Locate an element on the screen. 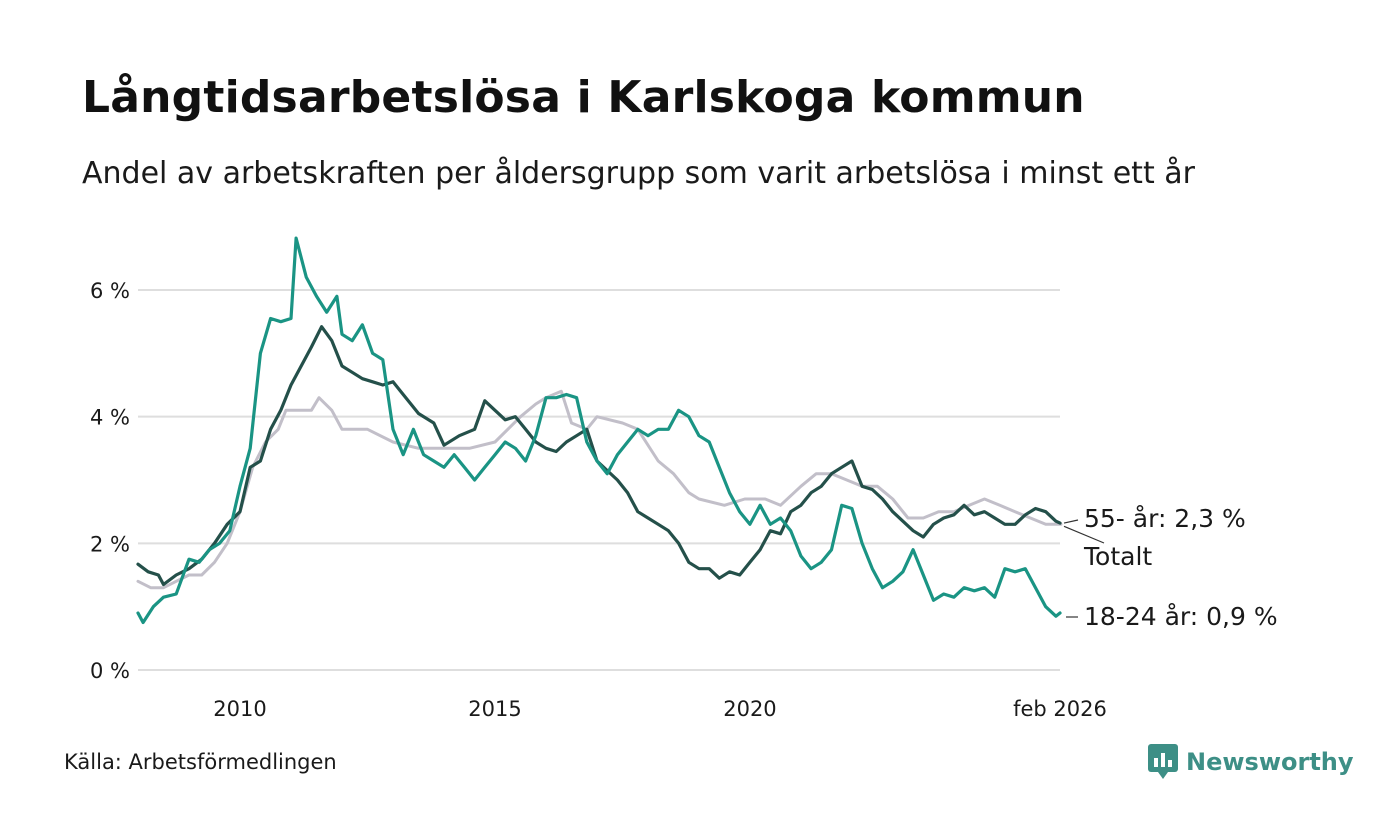 Image resolution: width=1400 pixels, height=840 pixels. newsworthy-icon is located at coordinates (1163, 761).